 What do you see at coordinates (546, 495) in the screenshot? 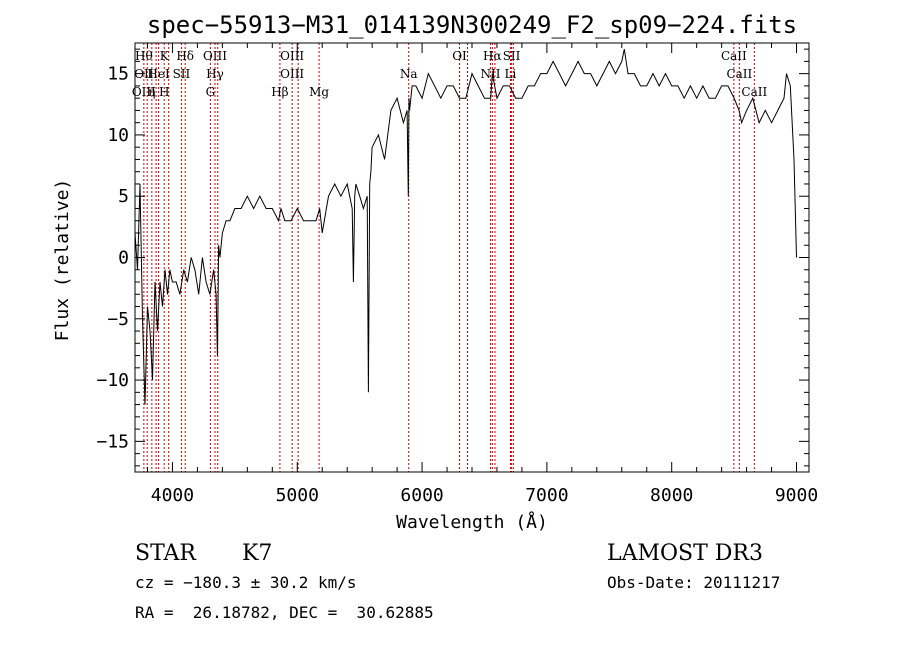
I see `x-tick-label: 7000` at bounding box center [546, 495].